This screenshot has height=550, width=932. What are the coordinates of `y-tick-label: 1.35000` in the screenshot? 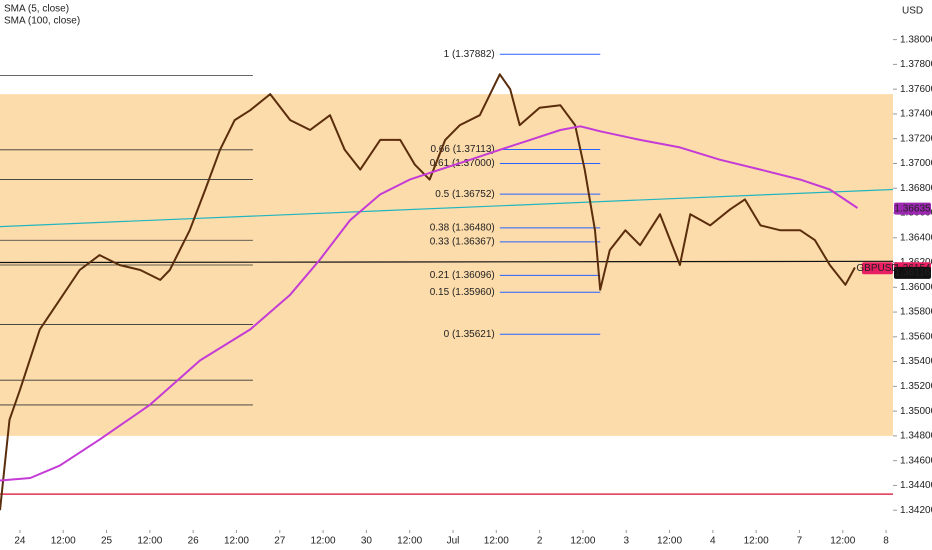 It's located at (916, 411).